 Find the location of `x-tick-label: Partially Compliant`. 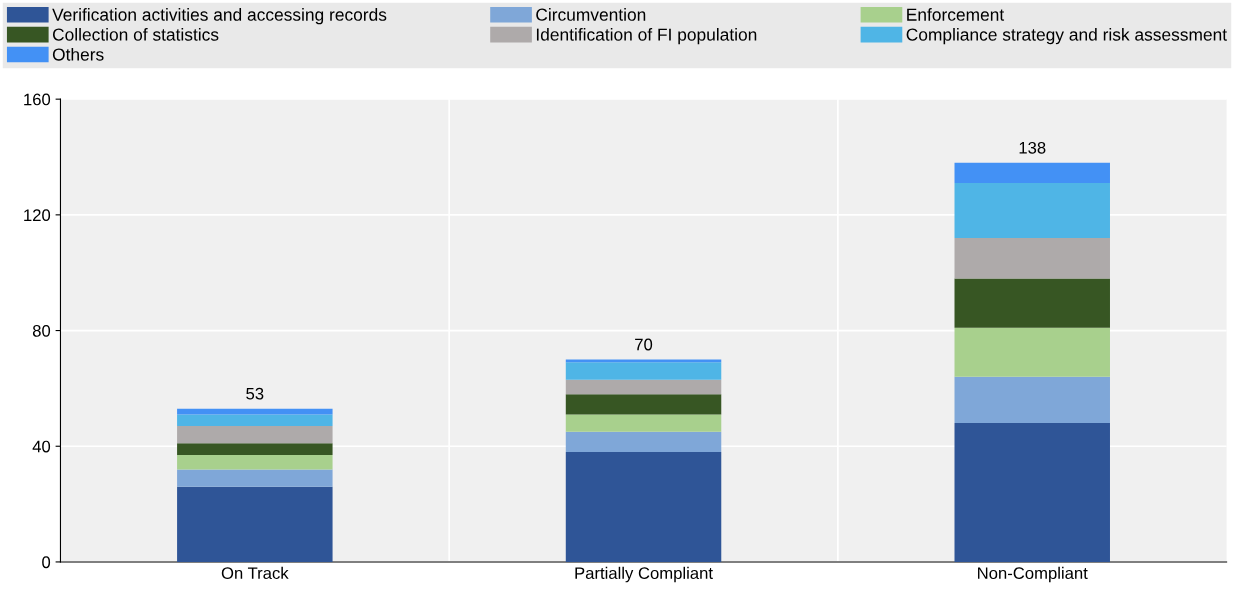

x-tick-label: Partially Compliant is located at coordinates (644, 574).